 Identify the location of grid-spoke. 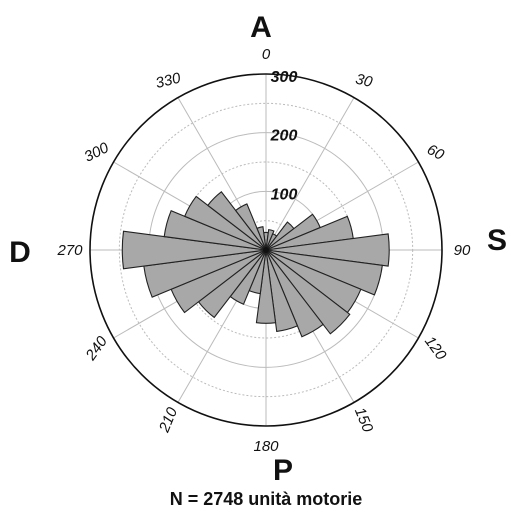
(310, 174).